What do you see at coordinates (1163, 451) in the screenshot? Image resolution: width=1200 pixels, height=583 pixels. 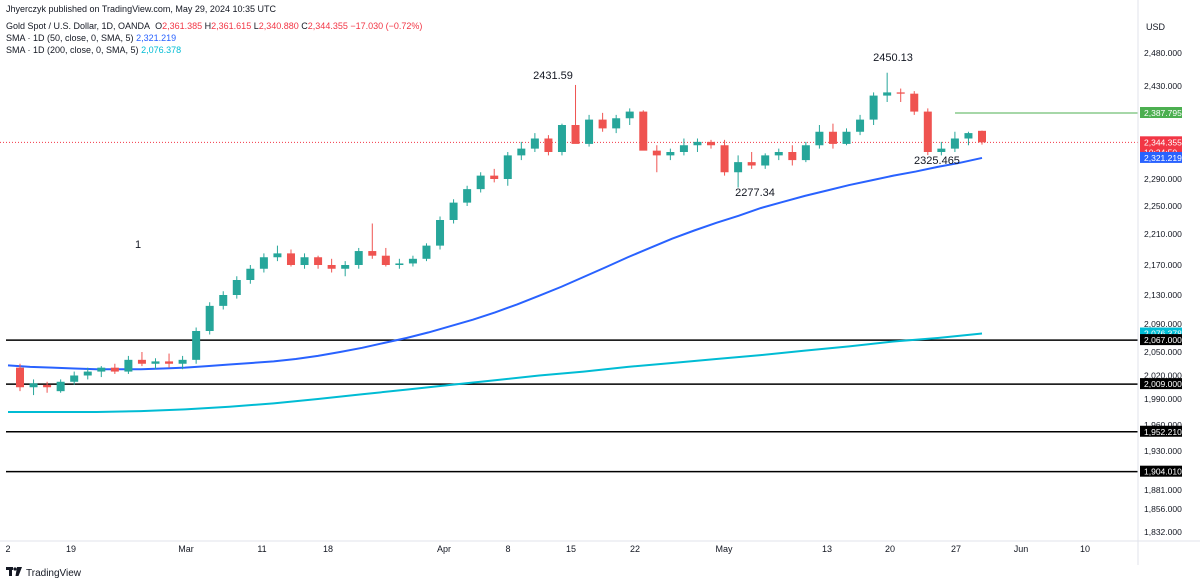 I see `price-tick-label: 1,930.000` at bounding box center [1163, 451].